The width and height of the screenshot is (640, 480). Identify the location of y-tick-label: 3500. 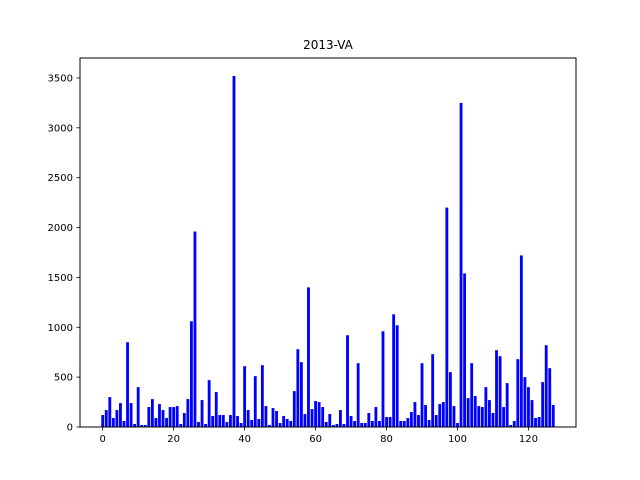
(60, 78).